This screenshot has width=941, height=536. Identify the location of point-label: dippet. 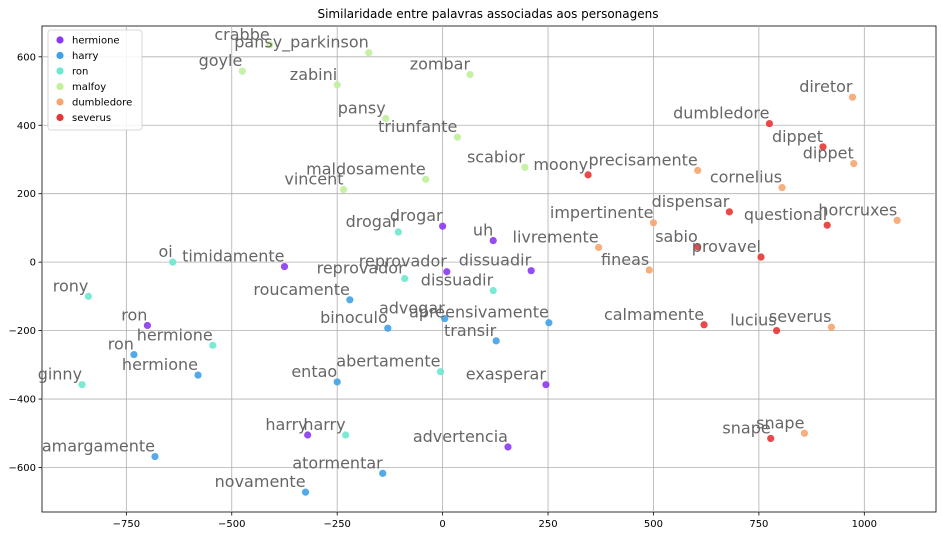
(797, 136).